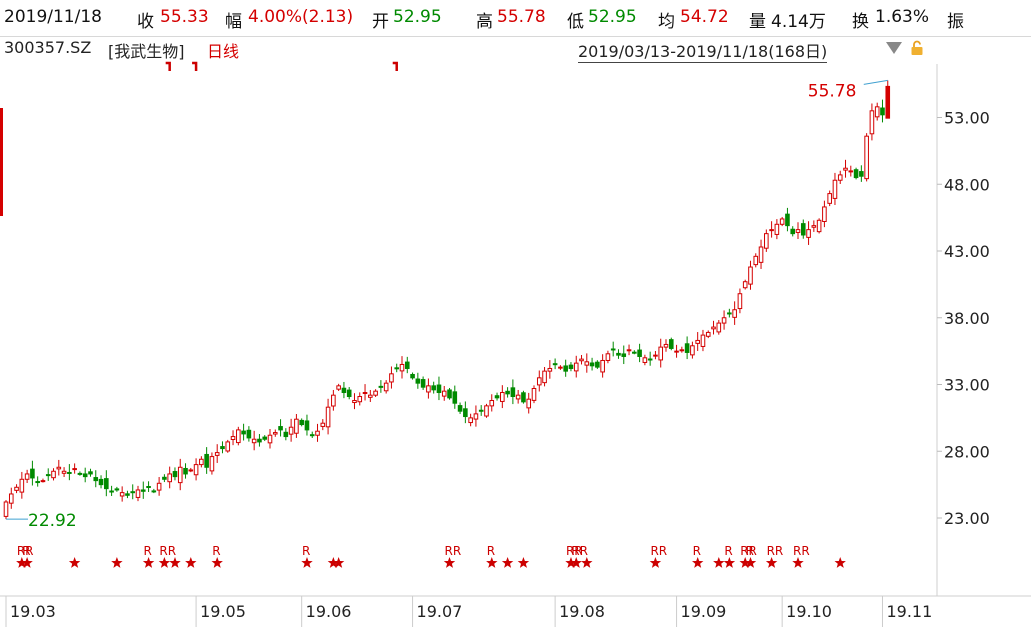  Describe the element at coordinates (146, 51) in the screenshot. I see `stock-name: [我武生物]` at that location.